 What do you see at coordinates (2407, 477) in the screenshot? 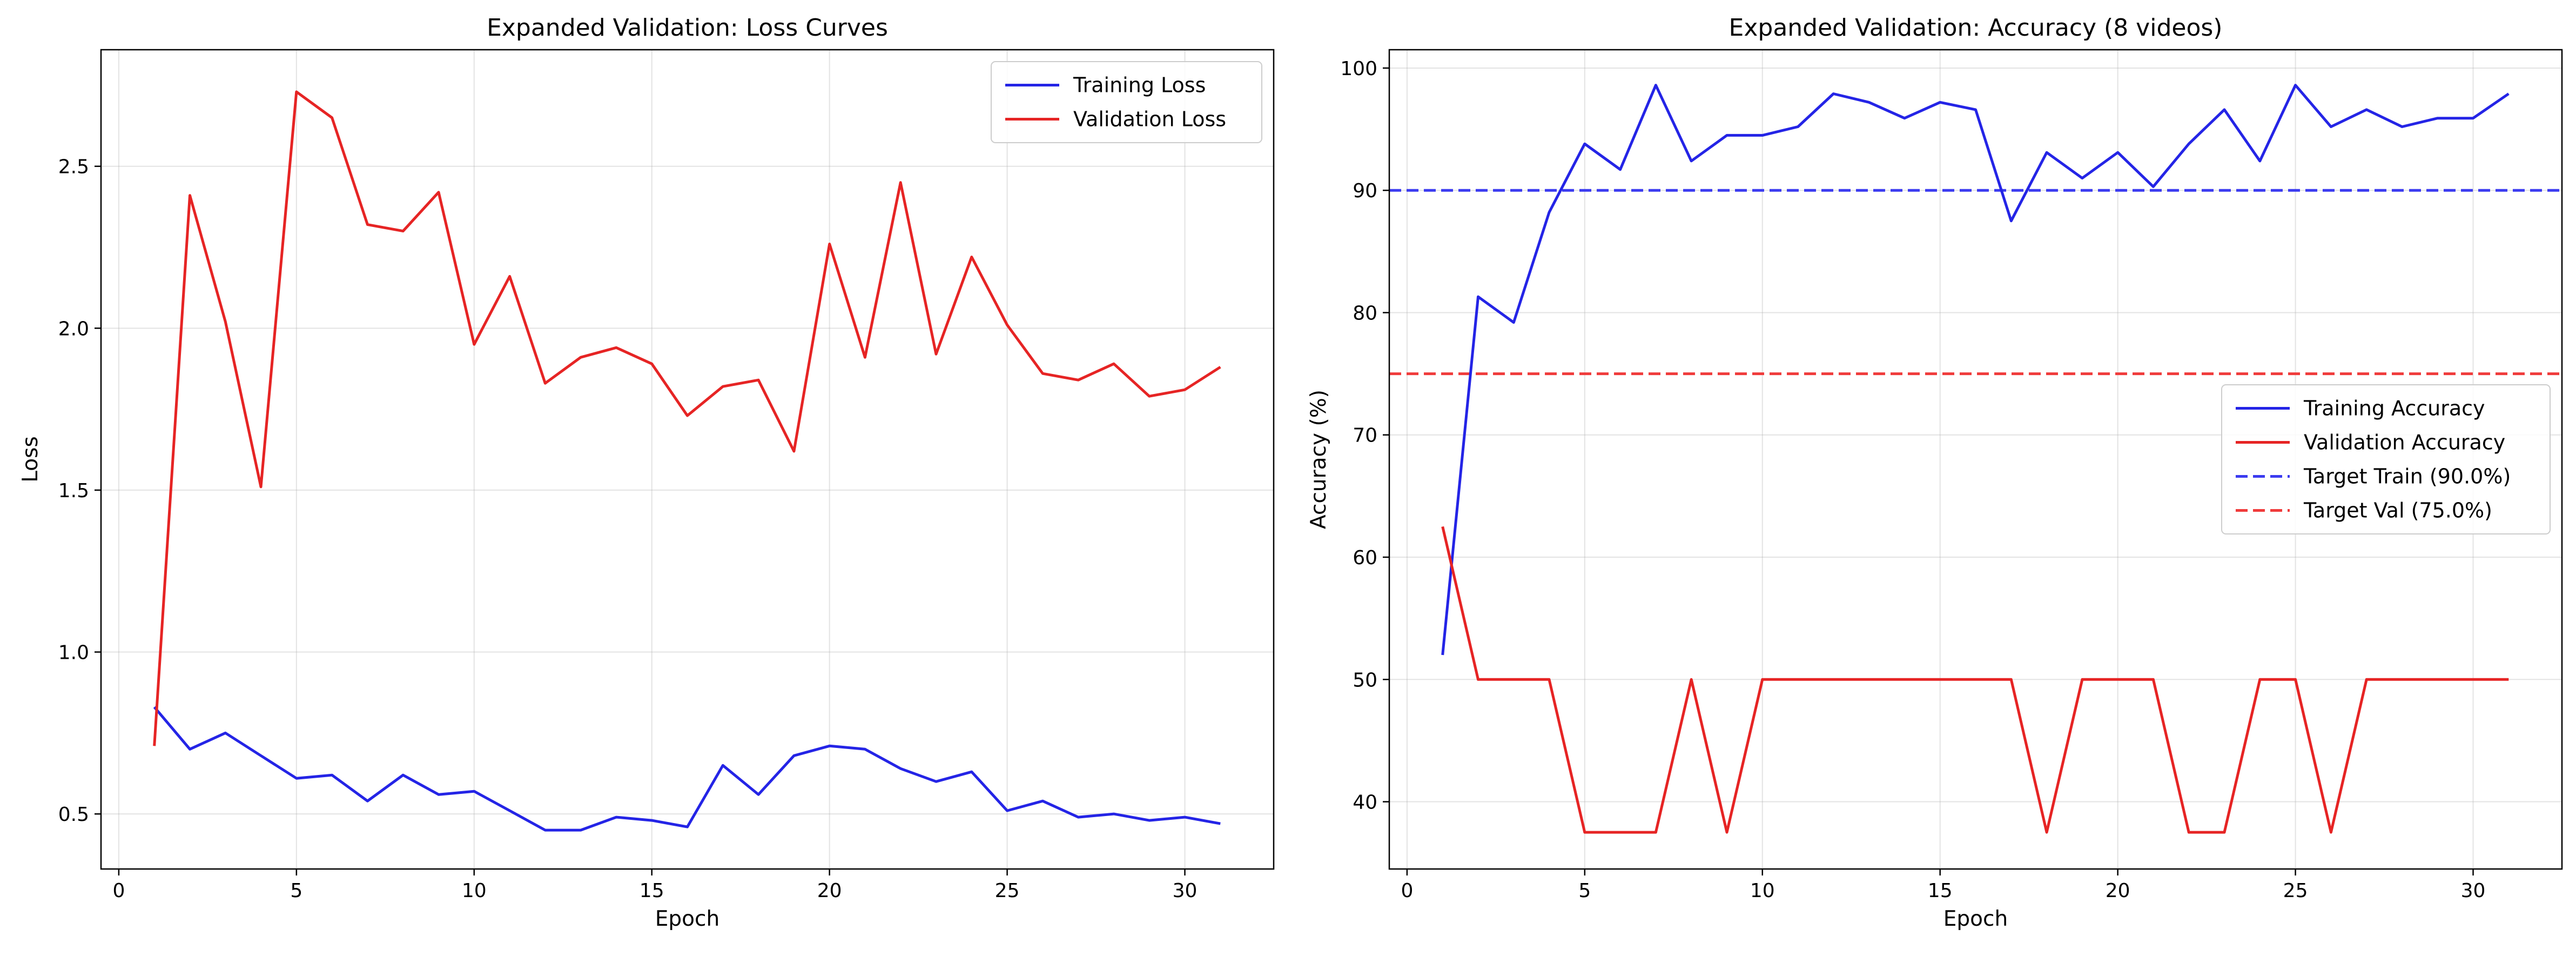
I see `legend-label-target-train-90-0: Target Train (90.0%)` at bounding box center [2407, 477].